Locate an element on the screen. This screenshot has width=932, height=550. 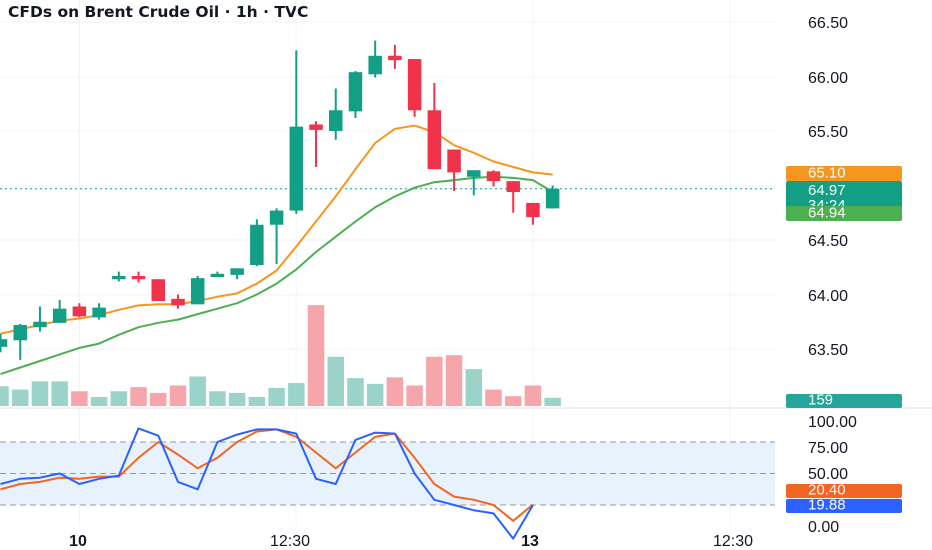
stoch-d-tag: 20.40 is located at coordinates (827, 490).